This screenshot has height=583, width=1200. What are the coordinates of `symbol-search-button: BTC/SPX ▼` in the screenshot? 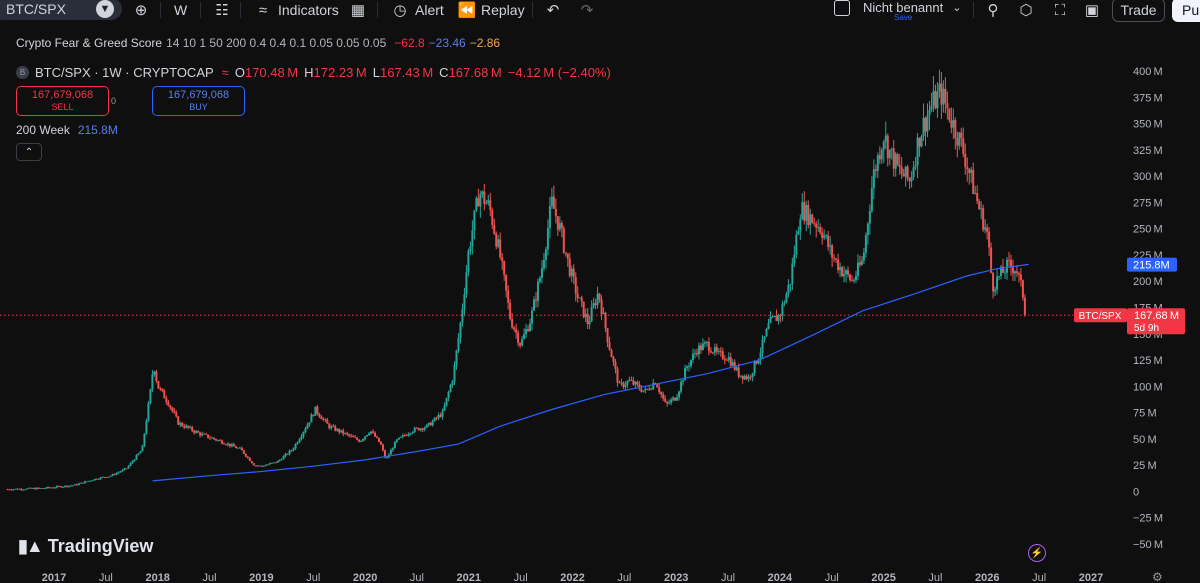 It's located at (61, 10).